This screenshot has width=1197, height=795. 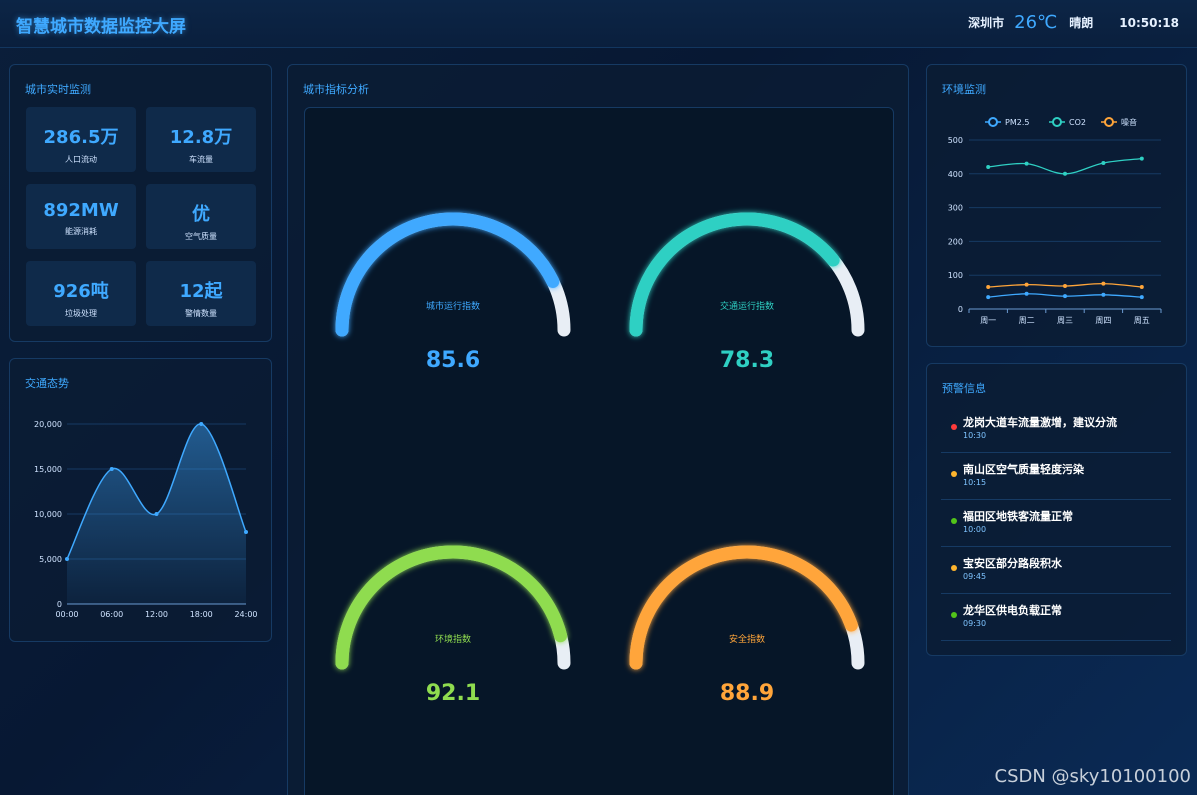 I want to click on traffic-area, so click(x=156, y=513).